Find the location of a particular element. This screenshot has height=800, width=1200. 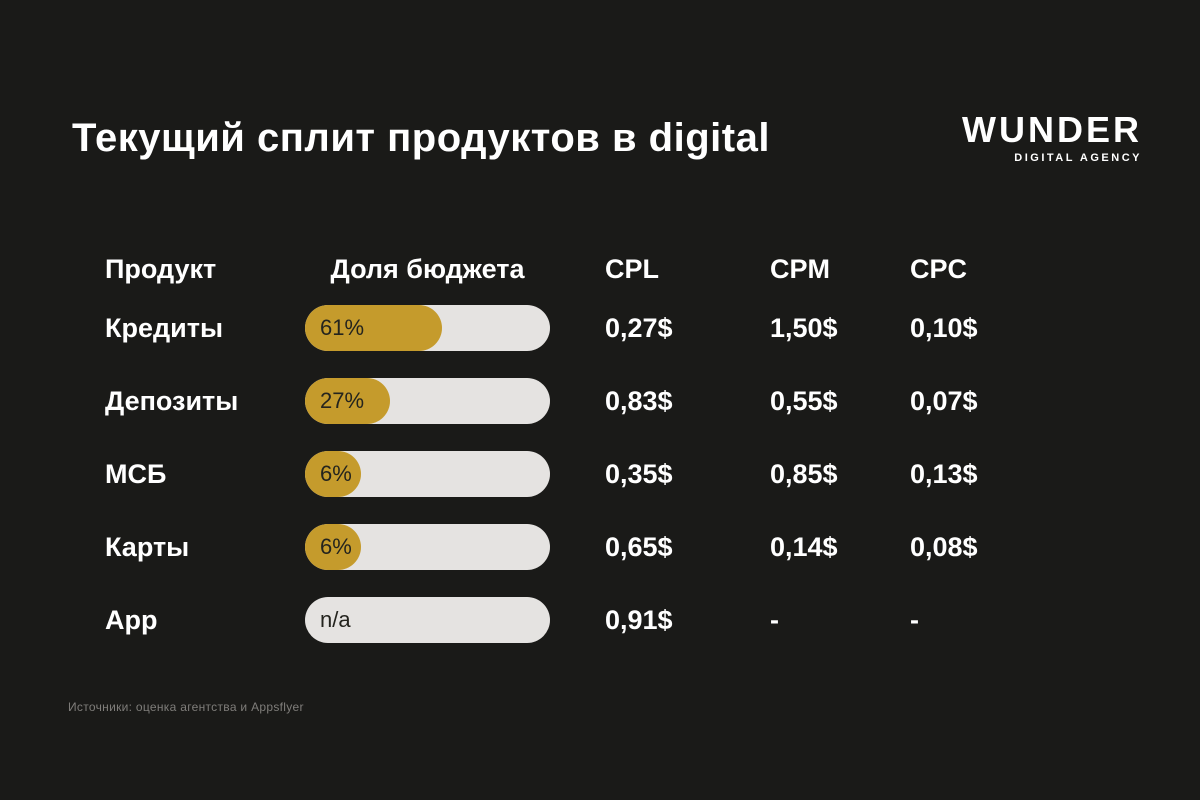

cpc-value: - is located at coordinates (914, 619).